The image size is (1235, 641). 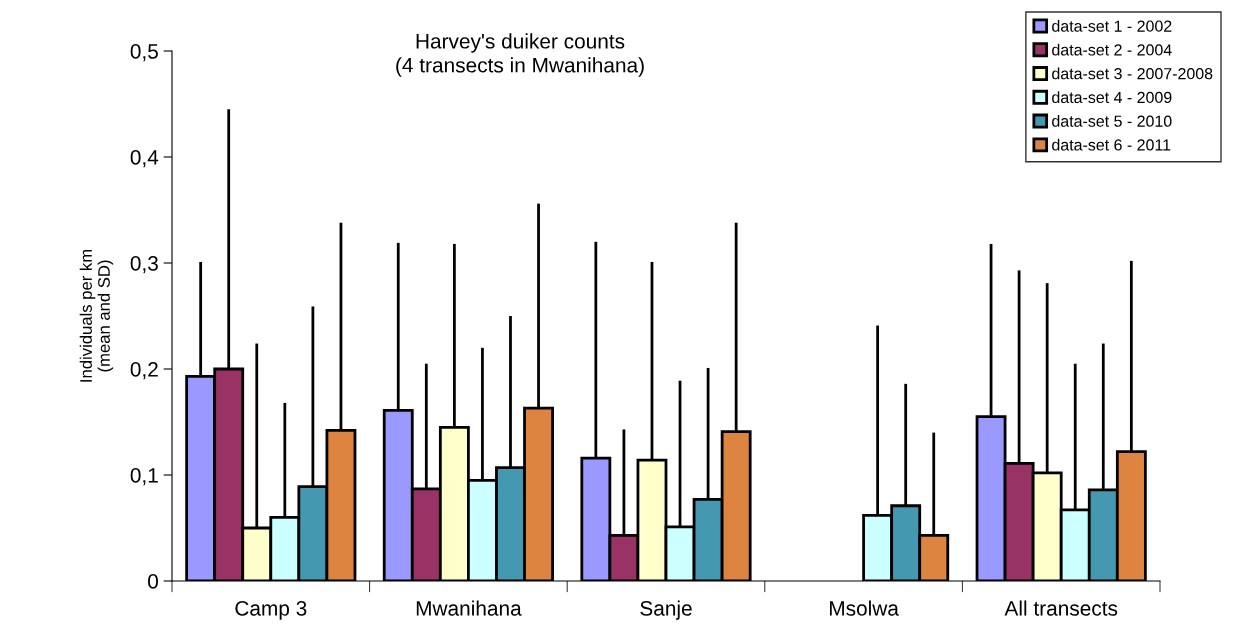 What do you see at coordinates (1132, 73) in the screenshot?
I see `legend-label: data-set 3 - 2007-2008` at bounding box center [1132, 73].